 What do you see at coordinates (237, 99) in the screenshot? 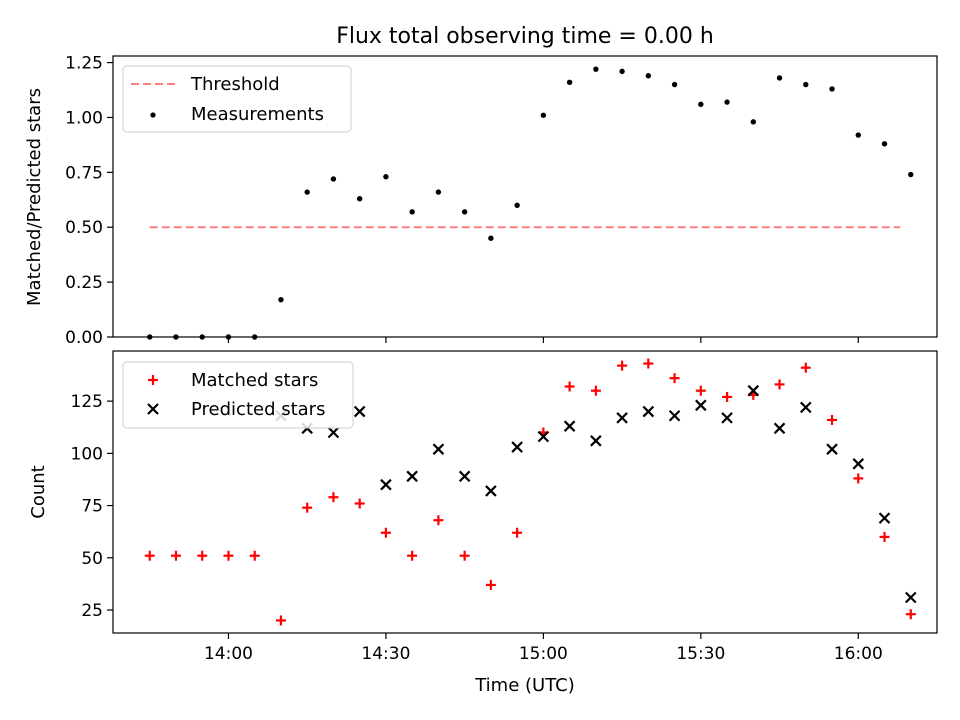
I see `top-legend-box` at bounding box center [237, 99].